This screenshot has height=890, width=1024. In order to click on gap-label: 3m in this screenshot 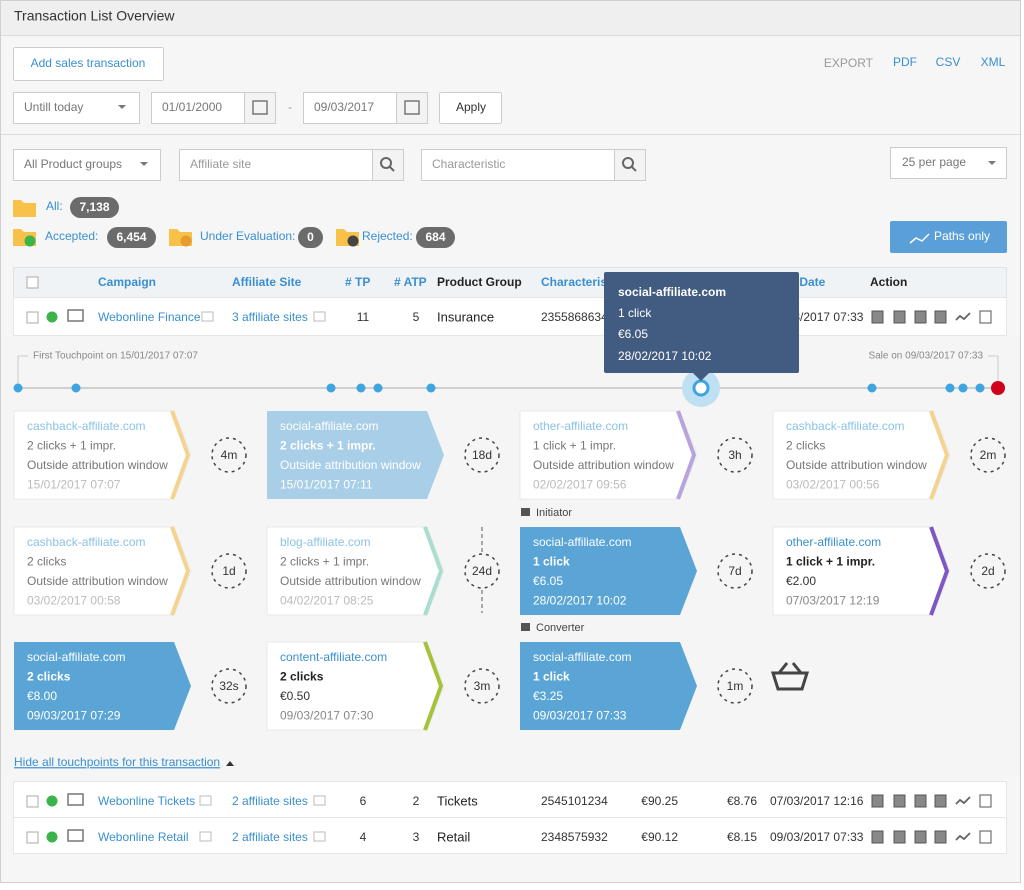, I will do `click(482, 686)`.